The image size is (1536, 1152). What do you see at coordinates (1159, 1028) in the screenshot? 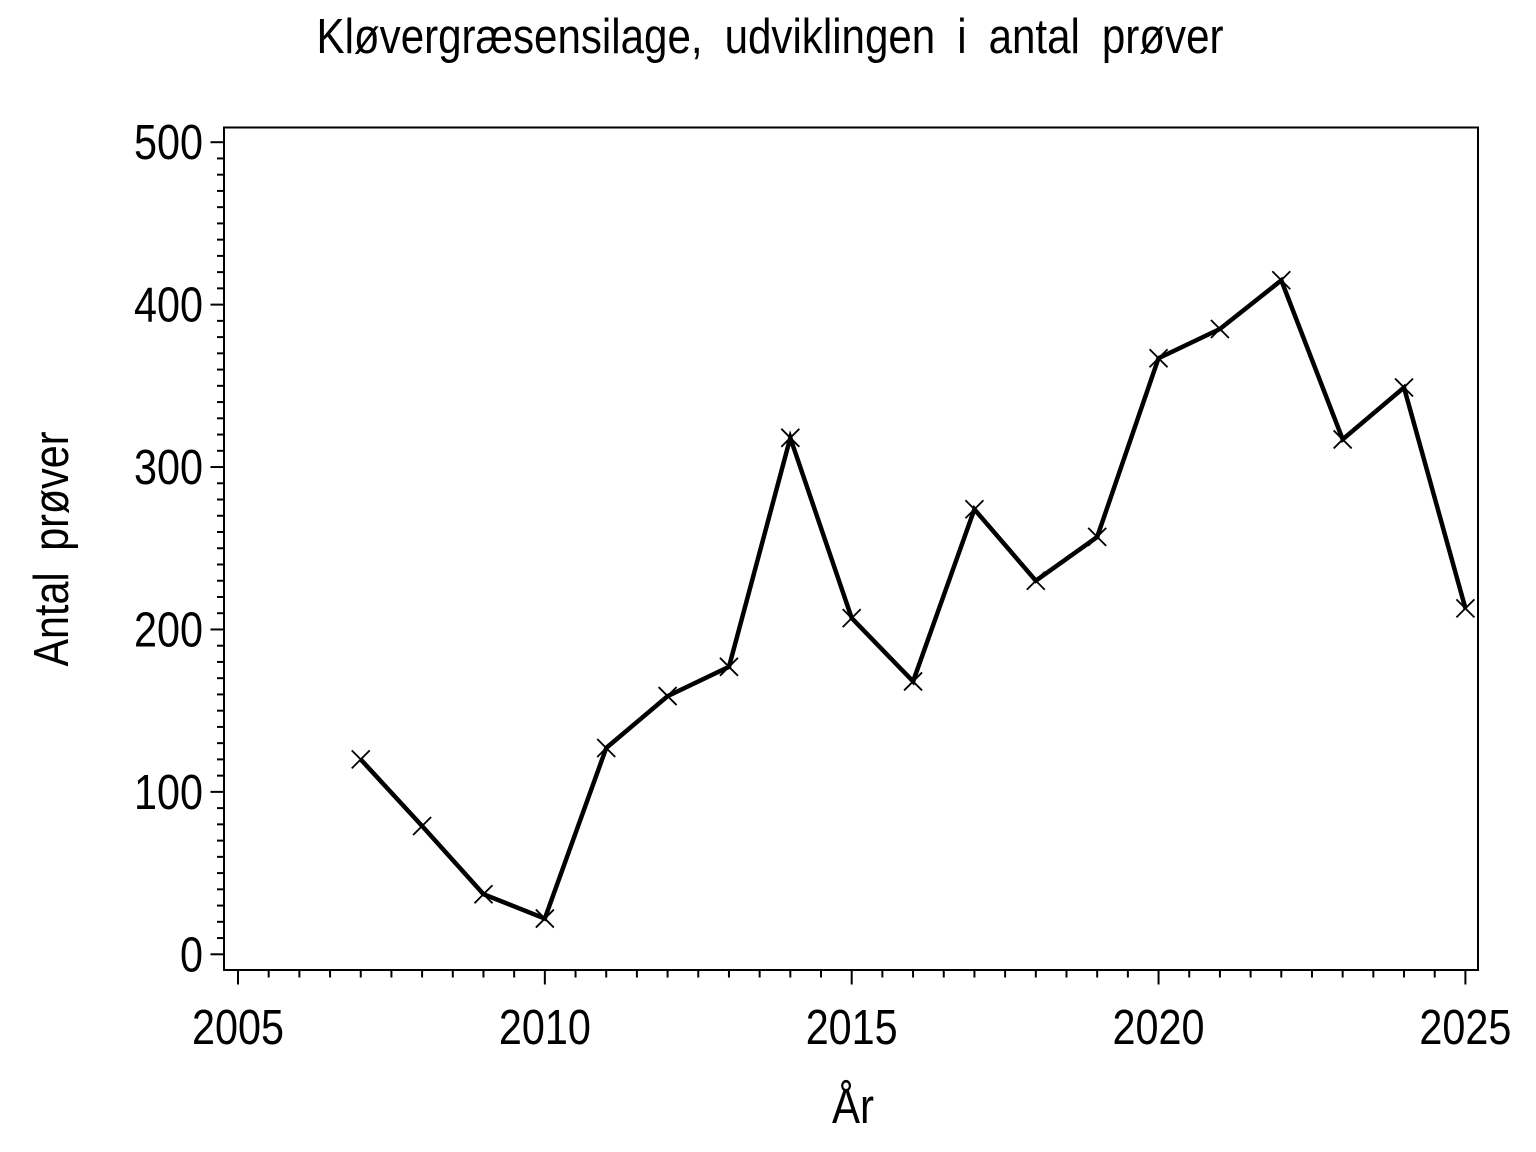
I see `x-tick-label: 2020` at bounding box center [1159, 1028].